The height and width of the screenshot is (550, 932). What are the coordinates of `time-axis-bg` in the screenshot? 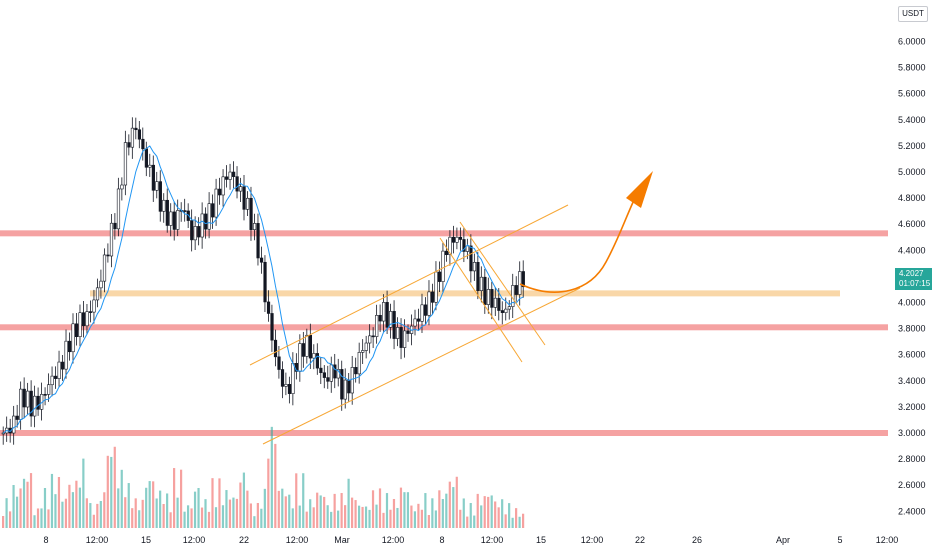 It's located at (466, 540).